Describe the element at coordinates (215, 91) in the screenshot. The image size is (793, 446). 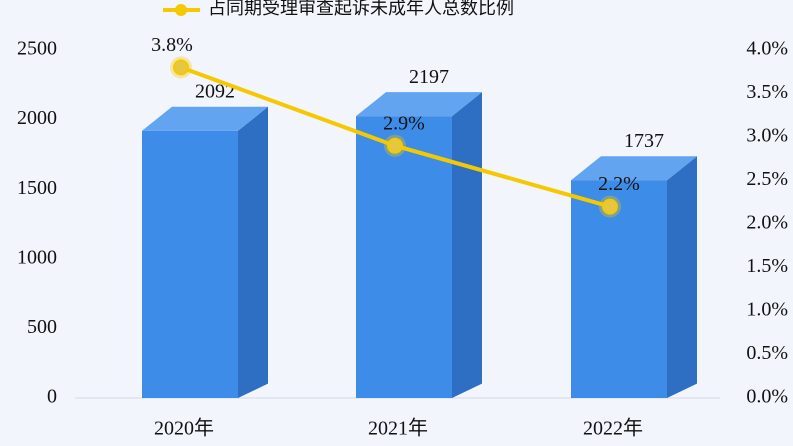
I see `value-label: 2092` at that location.